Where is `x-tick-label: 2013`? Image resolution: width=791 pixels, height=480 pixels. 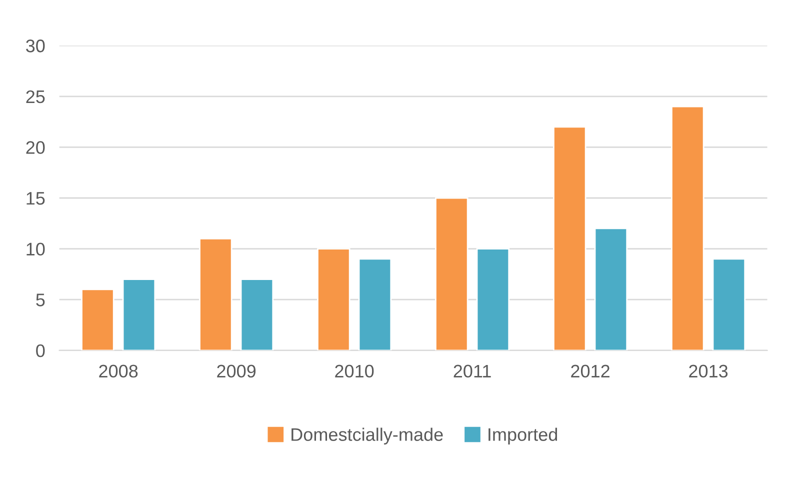
x-tick-label: 2013 is located at coordinates (708, 371).